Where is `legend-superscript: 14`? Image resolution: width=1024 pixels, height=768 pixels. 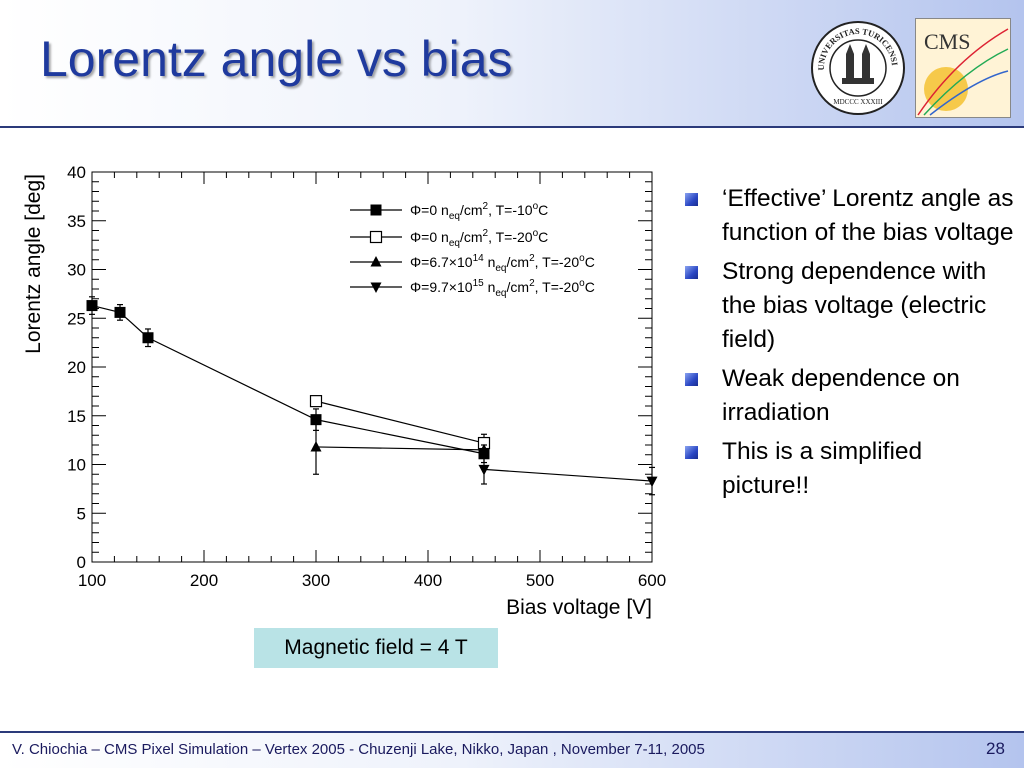 legend-superscript: 14 is located at coordinates (479, 258).